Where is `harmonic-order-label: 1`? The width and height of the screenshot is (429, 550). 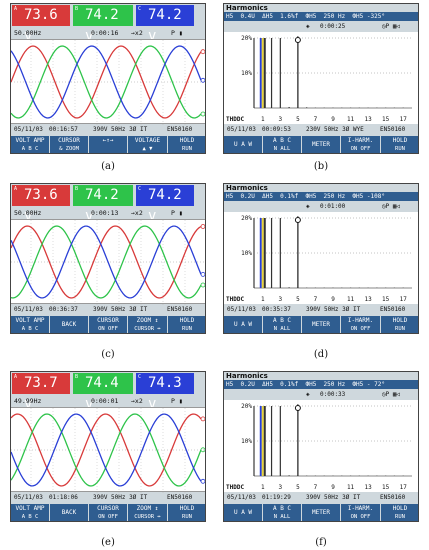
harmonic-order-label: 1 is located at coordinates (263, 487).